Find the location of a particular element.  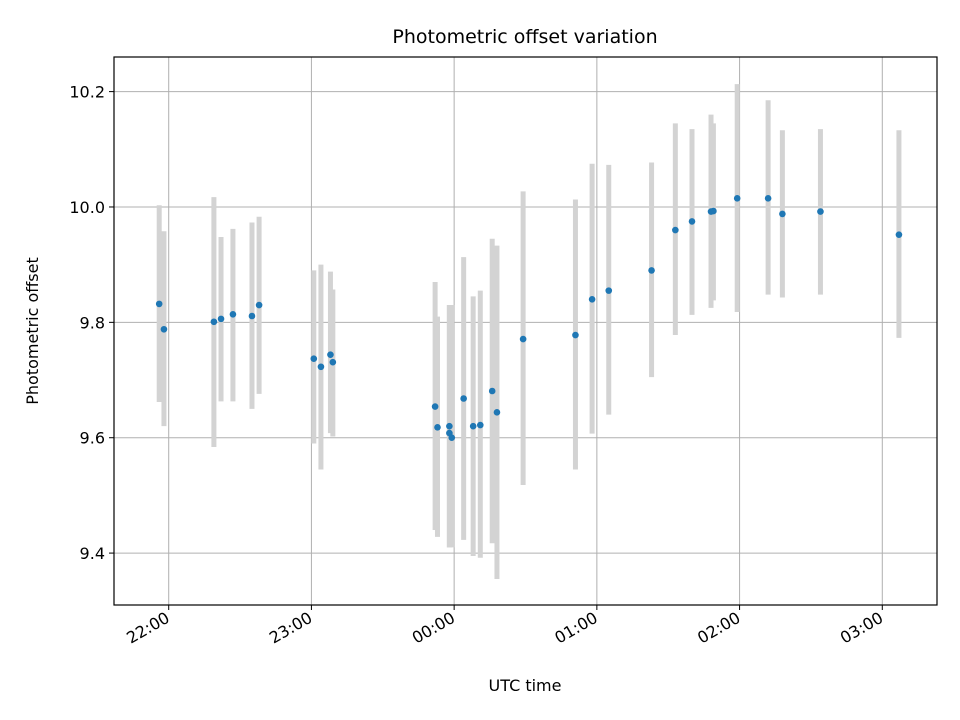

y-axis-title: Photometric offset is located at coordinates (32, 331).